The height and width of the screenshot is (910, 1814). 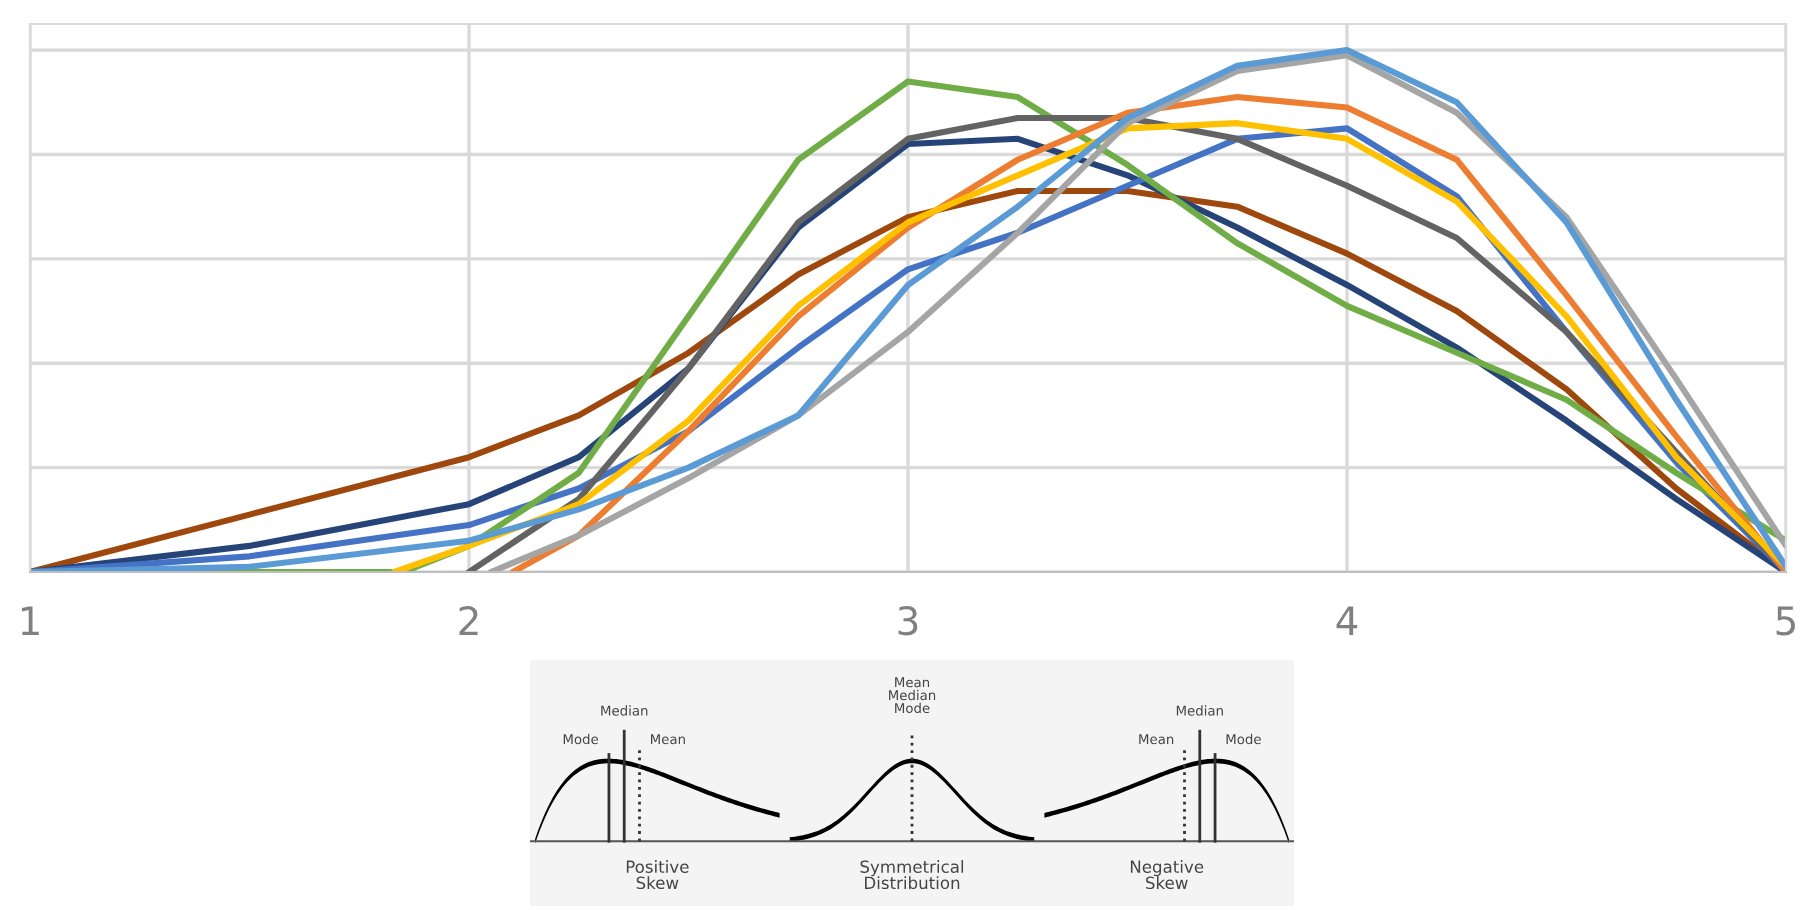 What do you see at coordinates (657, 875) in the screenshot?
I see `text: Positive Skew` at bounding box center [657, 875].